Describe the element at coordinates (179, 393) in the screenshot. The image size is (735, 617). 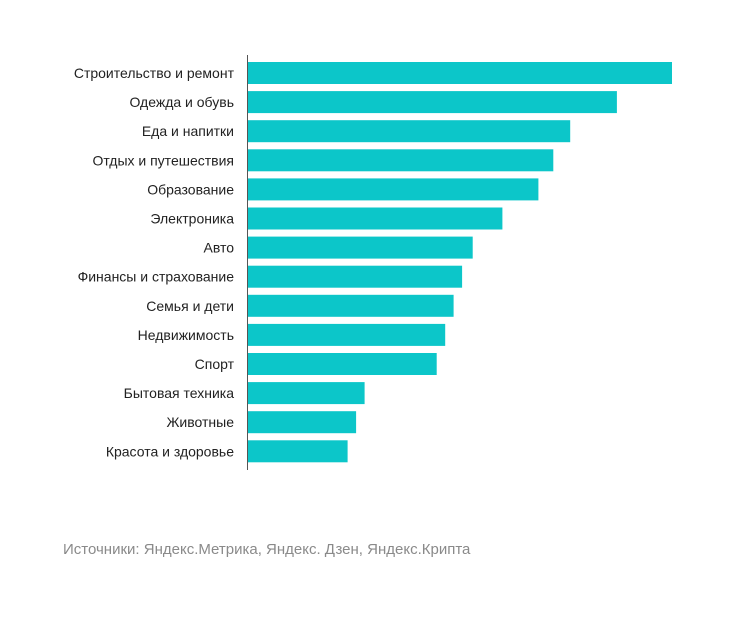
I see `category-label-12: Бытовая техника` at that location.